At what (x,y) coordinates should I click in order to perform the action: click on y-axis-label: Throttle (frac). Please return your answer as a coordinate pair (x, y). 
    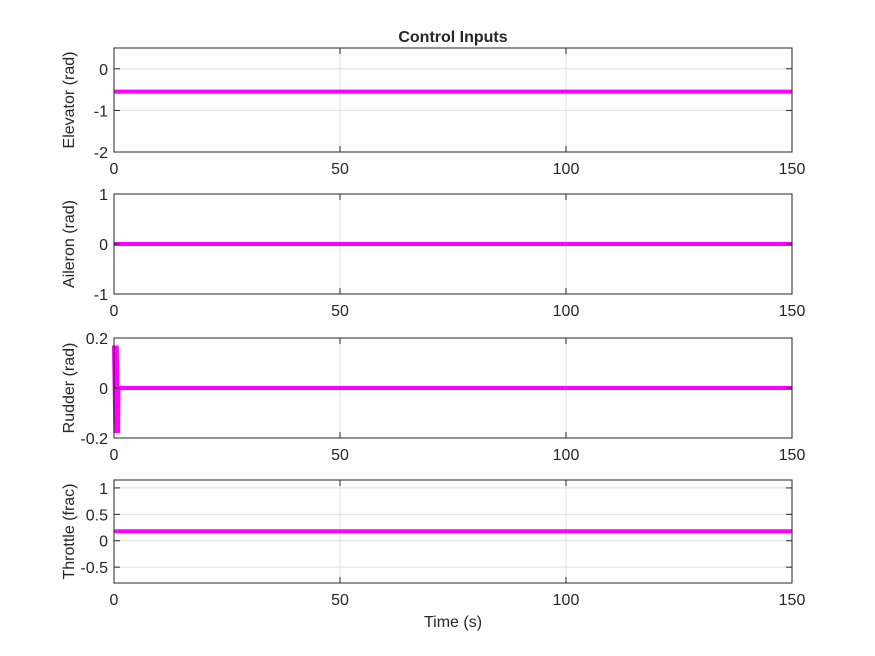
    Looking at the image, I should click on (69, 531).